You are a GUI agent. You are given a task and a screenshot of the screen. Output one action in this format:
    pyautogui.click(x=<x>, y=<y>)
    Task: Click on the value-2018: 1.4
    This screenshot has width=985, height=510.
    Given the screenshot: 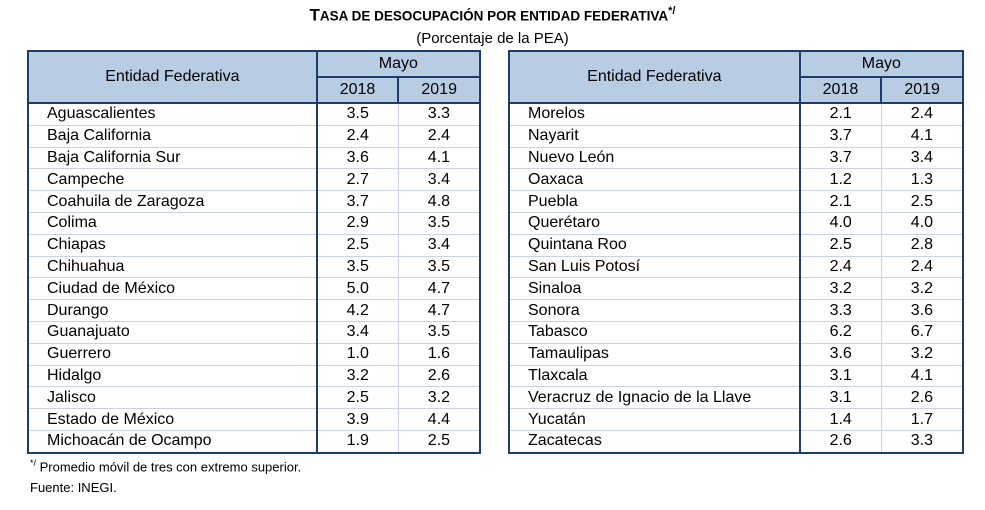 What is the action you would take?
    pyautogui.click(x=840, y=419)
    